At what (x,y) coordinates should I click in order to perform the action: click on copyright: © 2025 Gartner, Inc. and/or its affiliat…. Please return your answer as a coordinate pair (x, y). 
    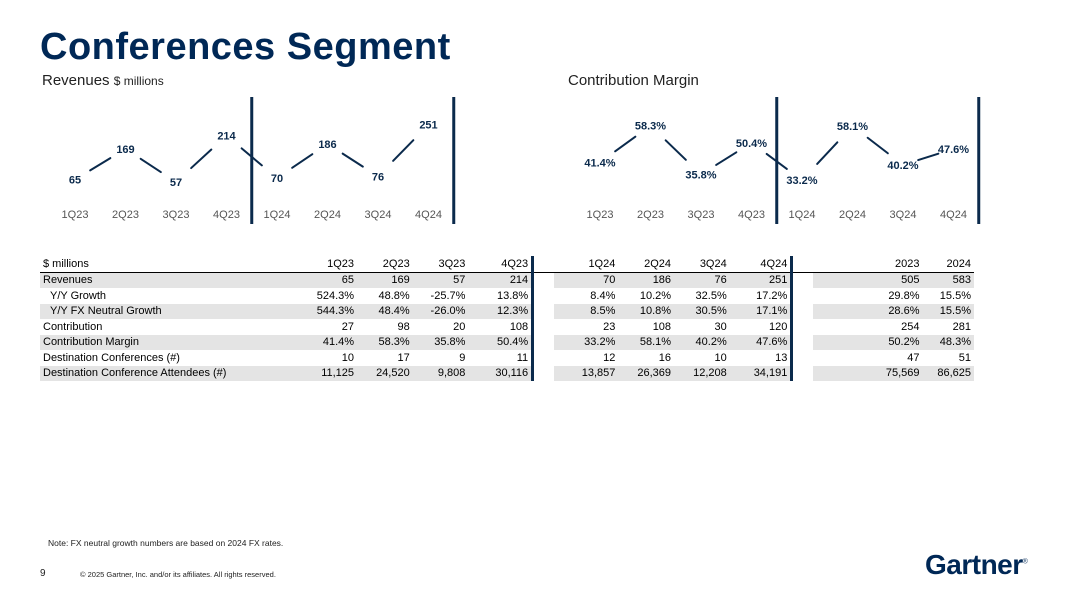
    Looking at the image, I should click on (178, 574).